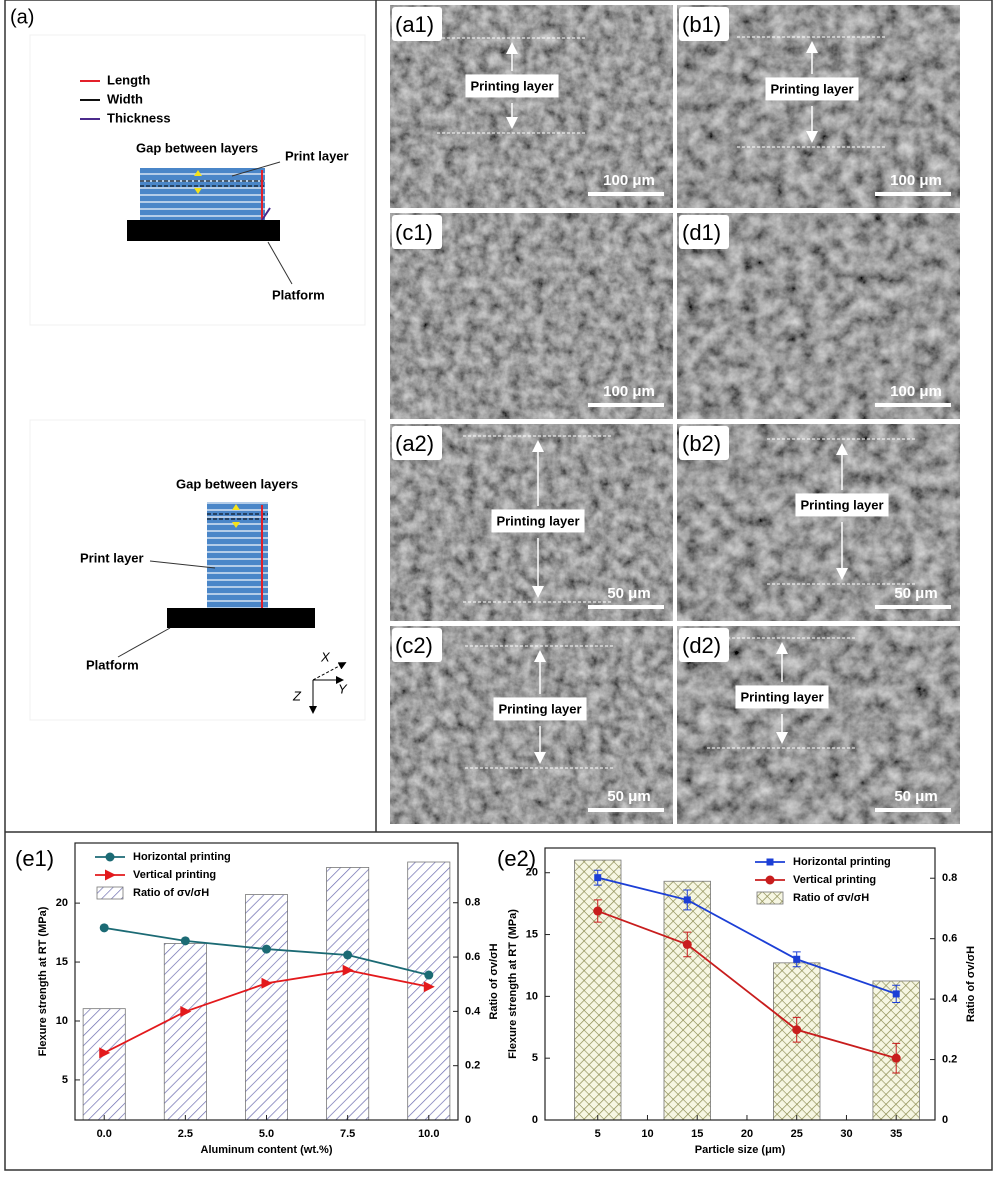  What do you see at coordinates (797, 1134) in the screenshot?
I see `x-tick-label: 25` at bounding box center [797, 1134].